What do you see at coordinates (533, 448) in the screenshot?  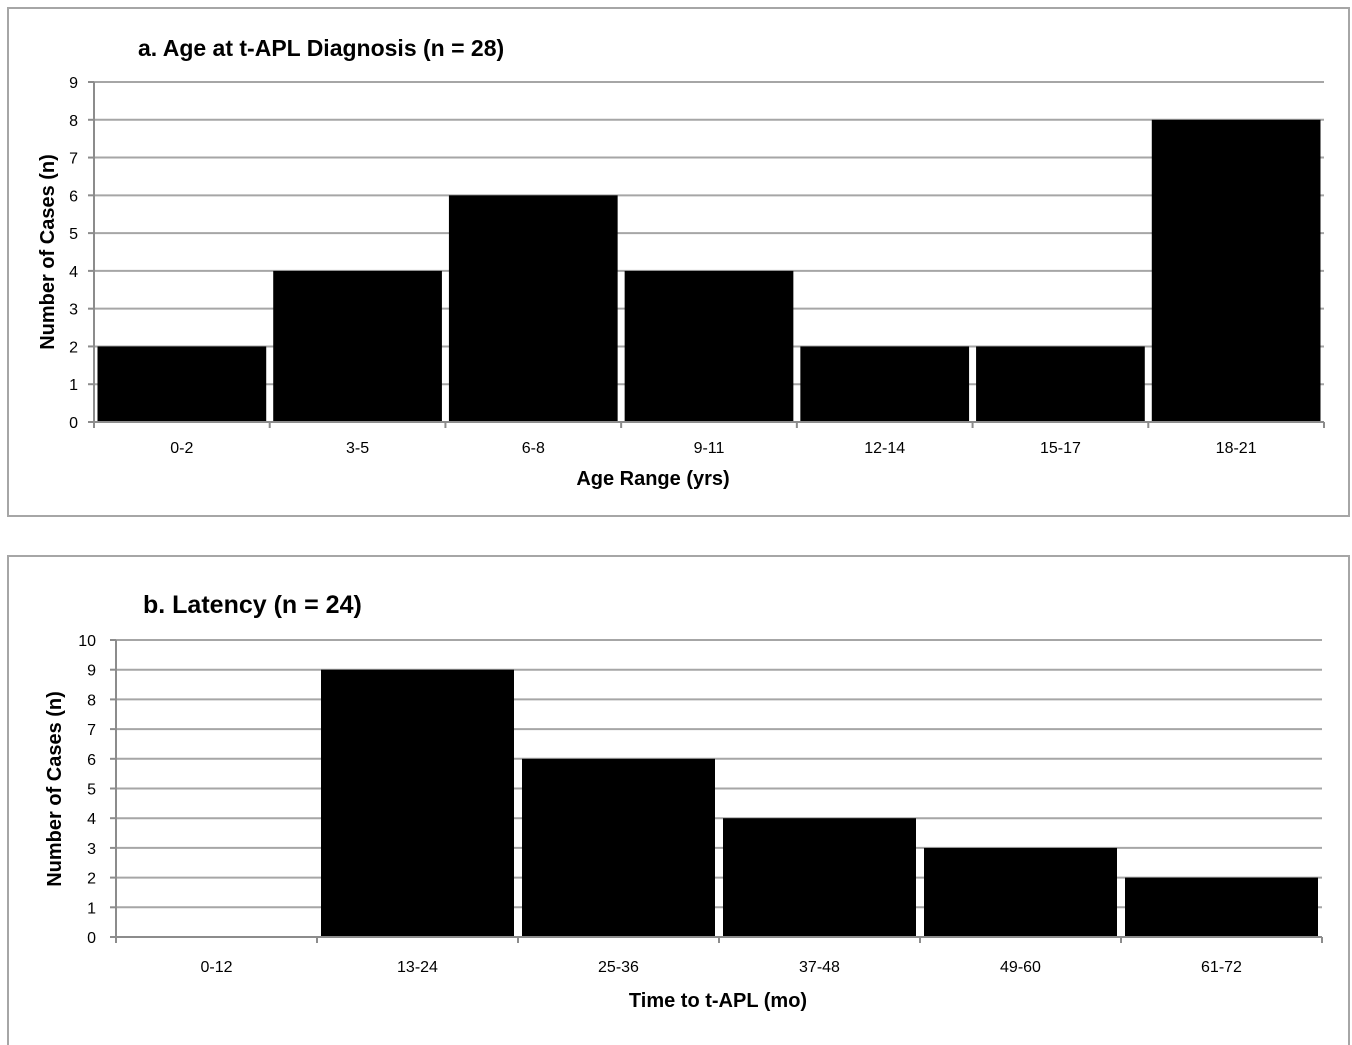 I see `x-tick-label: 6-8` at bounding box center [533, 448].